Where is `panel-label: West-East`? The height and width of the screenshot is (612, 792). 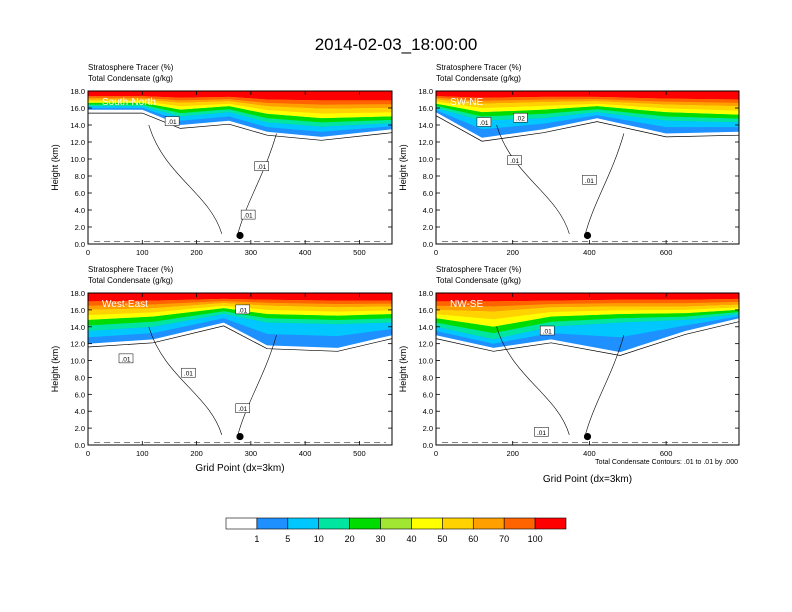
panel-label: West-East is located at coordinates (125, 304).